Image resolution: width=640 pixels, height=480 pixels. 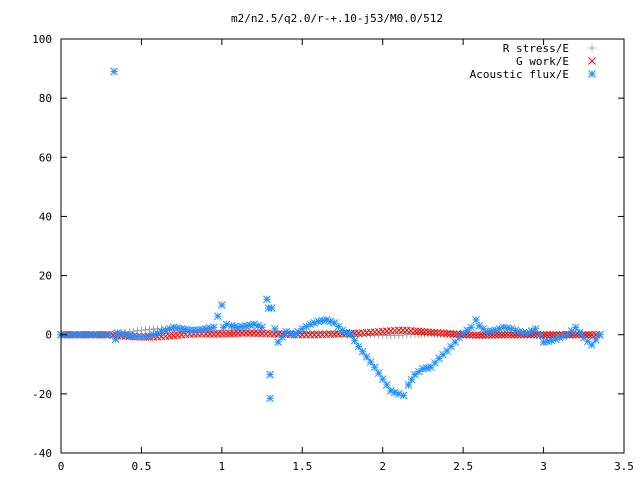 What do you see at coordinates (61, 466) in the screenshot?
I see `x-tick-label: 0` at bounding box center [61, 466].